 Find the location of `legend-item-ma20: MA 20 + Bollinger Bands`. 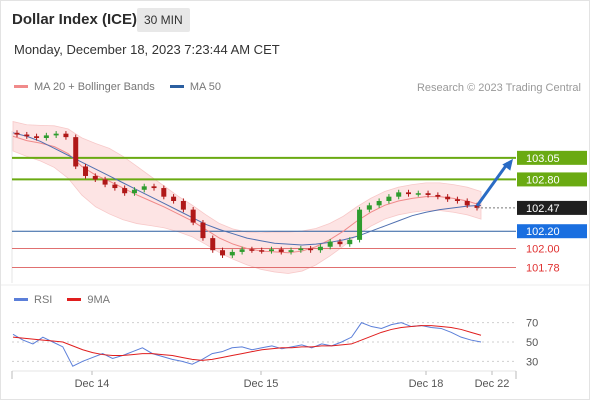

legend-item-ma20: MA 20 + Bollinger Bands is located at coordinates (84, 87).